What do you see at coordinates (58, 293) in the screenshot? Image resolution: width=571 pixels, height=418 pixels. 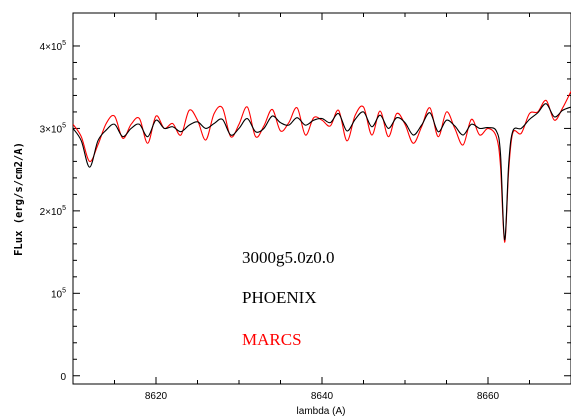 I see `y-tick-label: 105` at bounding box center [58, 293].